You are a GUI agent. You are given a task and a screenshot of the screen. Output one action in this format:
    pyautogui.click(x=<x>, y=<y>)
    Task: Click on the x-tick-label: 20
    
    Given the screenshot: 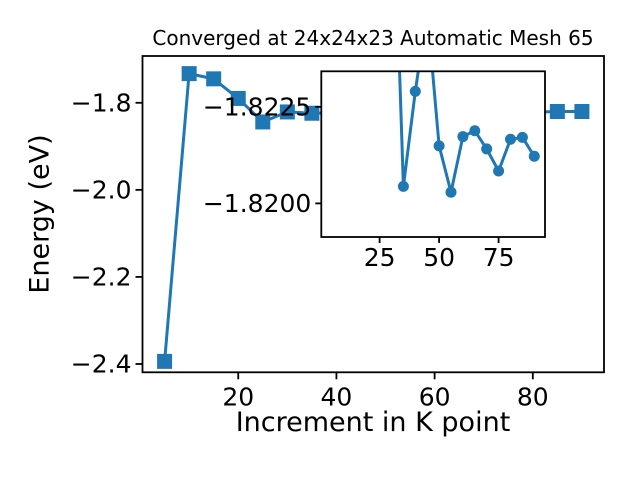 What is the action you would take?
    pyautogui.click(x=238, y=396)
    